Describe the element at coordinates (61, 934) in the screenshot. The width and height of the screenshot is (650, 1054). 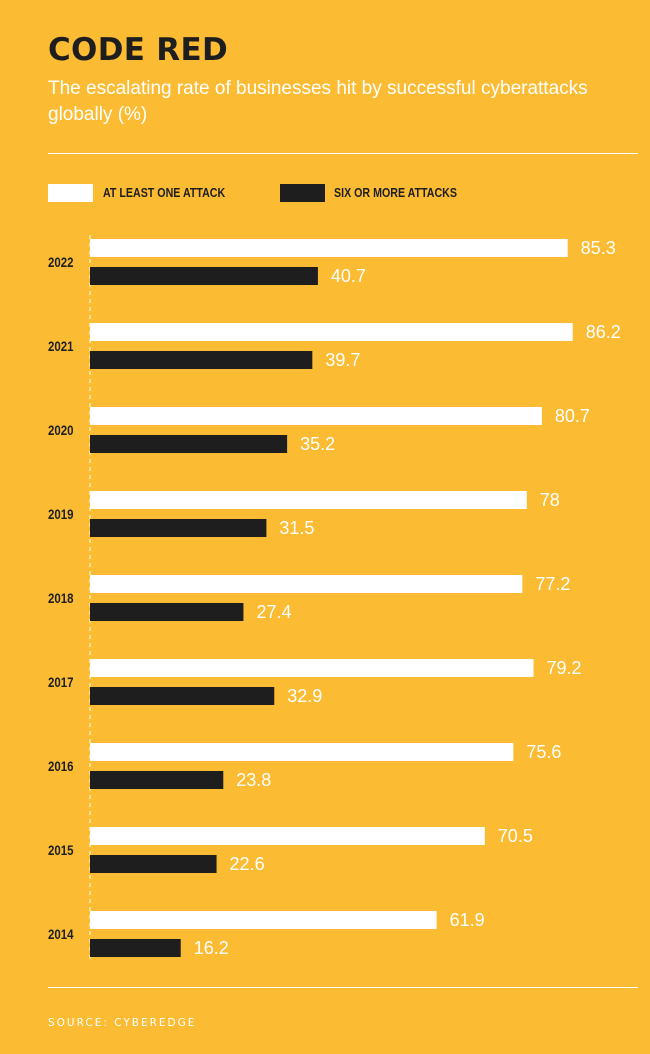
I see `year-label: 2014` at that location.